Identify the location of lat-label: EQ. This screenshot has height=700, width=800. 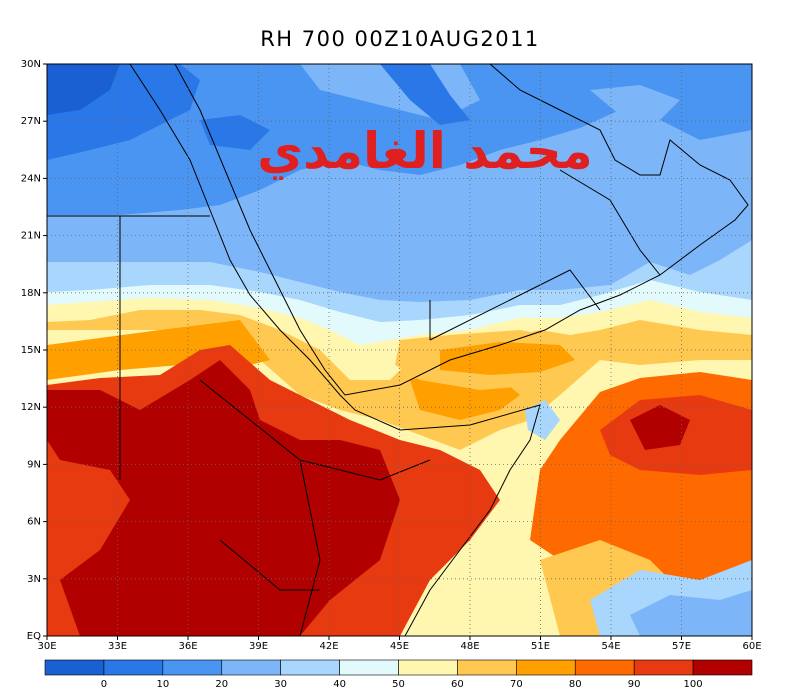
(34, 636).